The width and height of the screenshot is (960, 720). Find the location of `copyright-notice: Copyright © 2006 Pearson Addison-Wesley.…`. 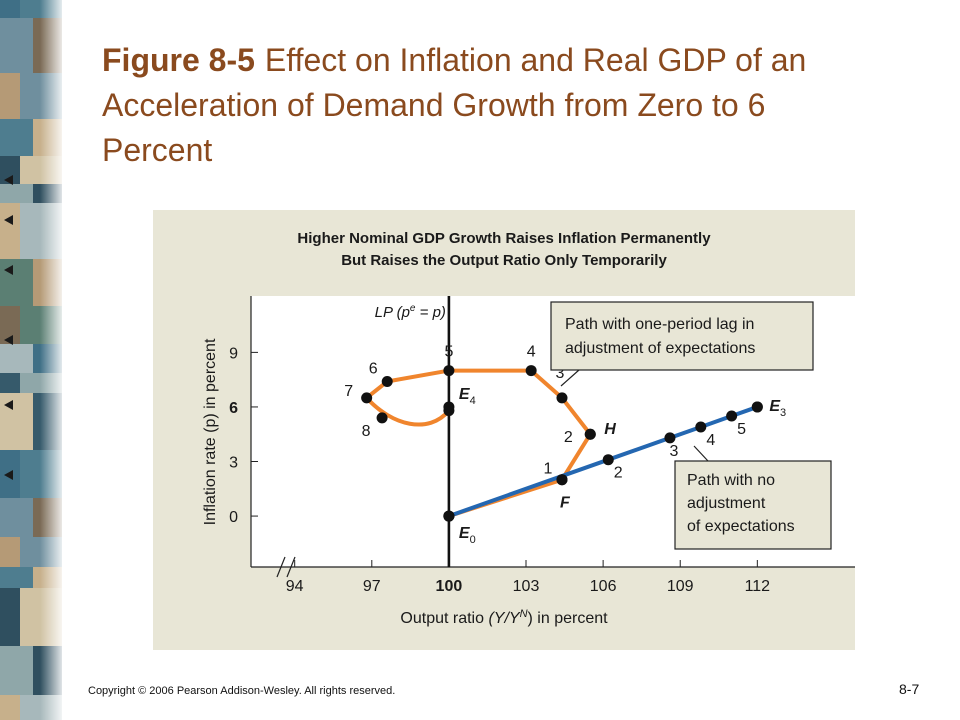

copyright-notice: Copyright © 2006 Pearson Addison-Wesley.… is located at coordinates (242, 691).